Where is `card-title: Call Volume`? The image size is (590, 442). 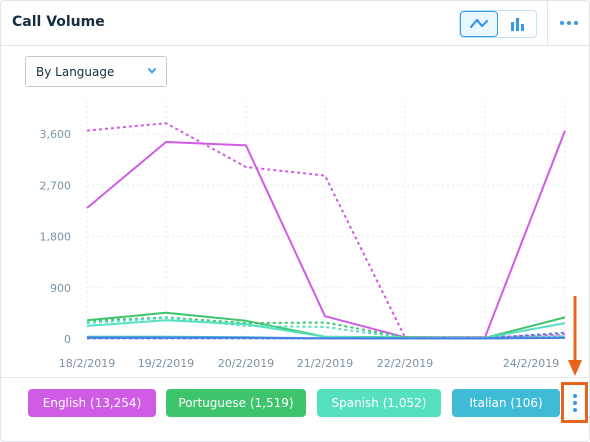
card-title: Call Volume is located at coordinates (58, 22).